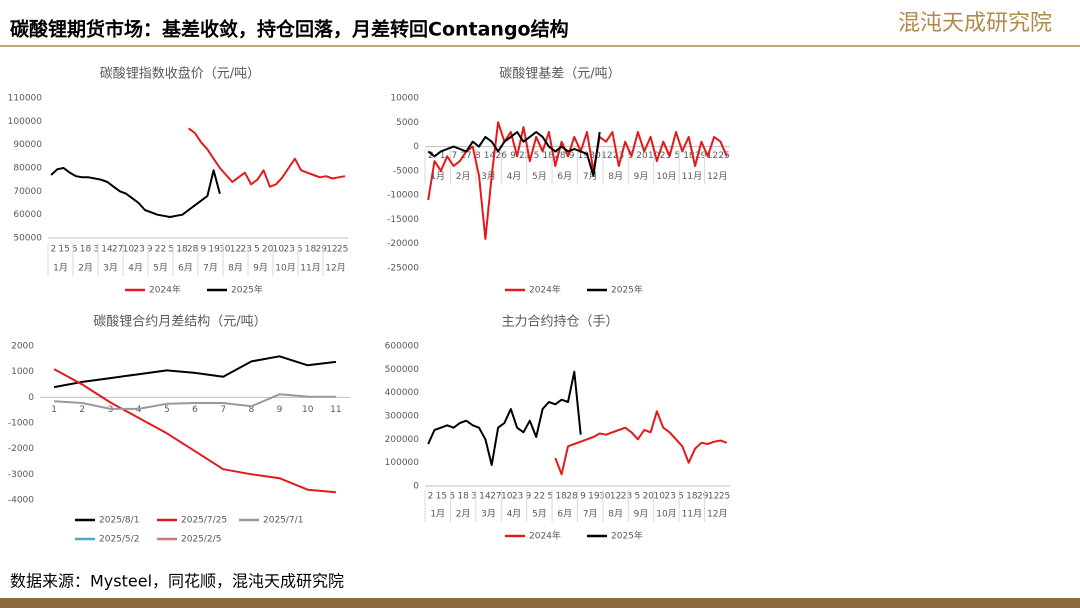 The image size is (1080, 608). Describe the element at coordinates (225, 250) in the screenshot. I see `x-day-label: 30` at that location.